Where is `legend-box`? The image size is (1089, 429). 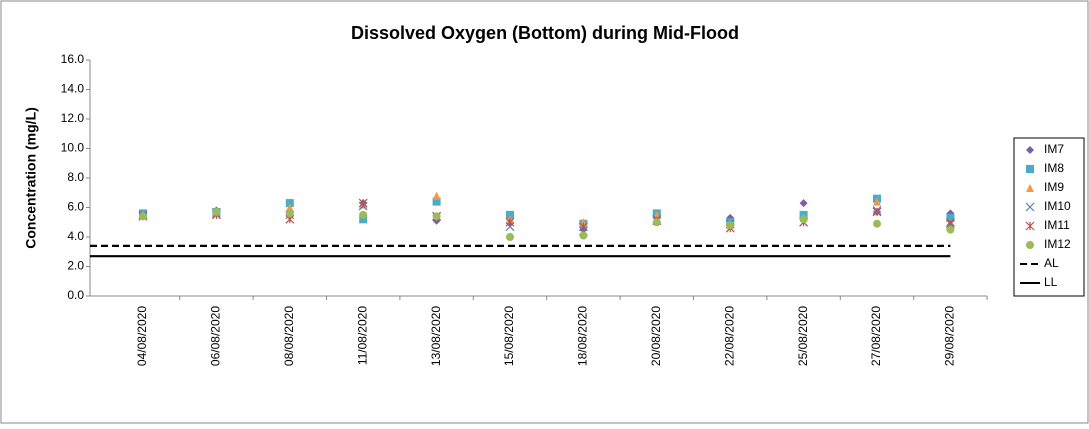
legend-box is located at coordinates (1049, 217).